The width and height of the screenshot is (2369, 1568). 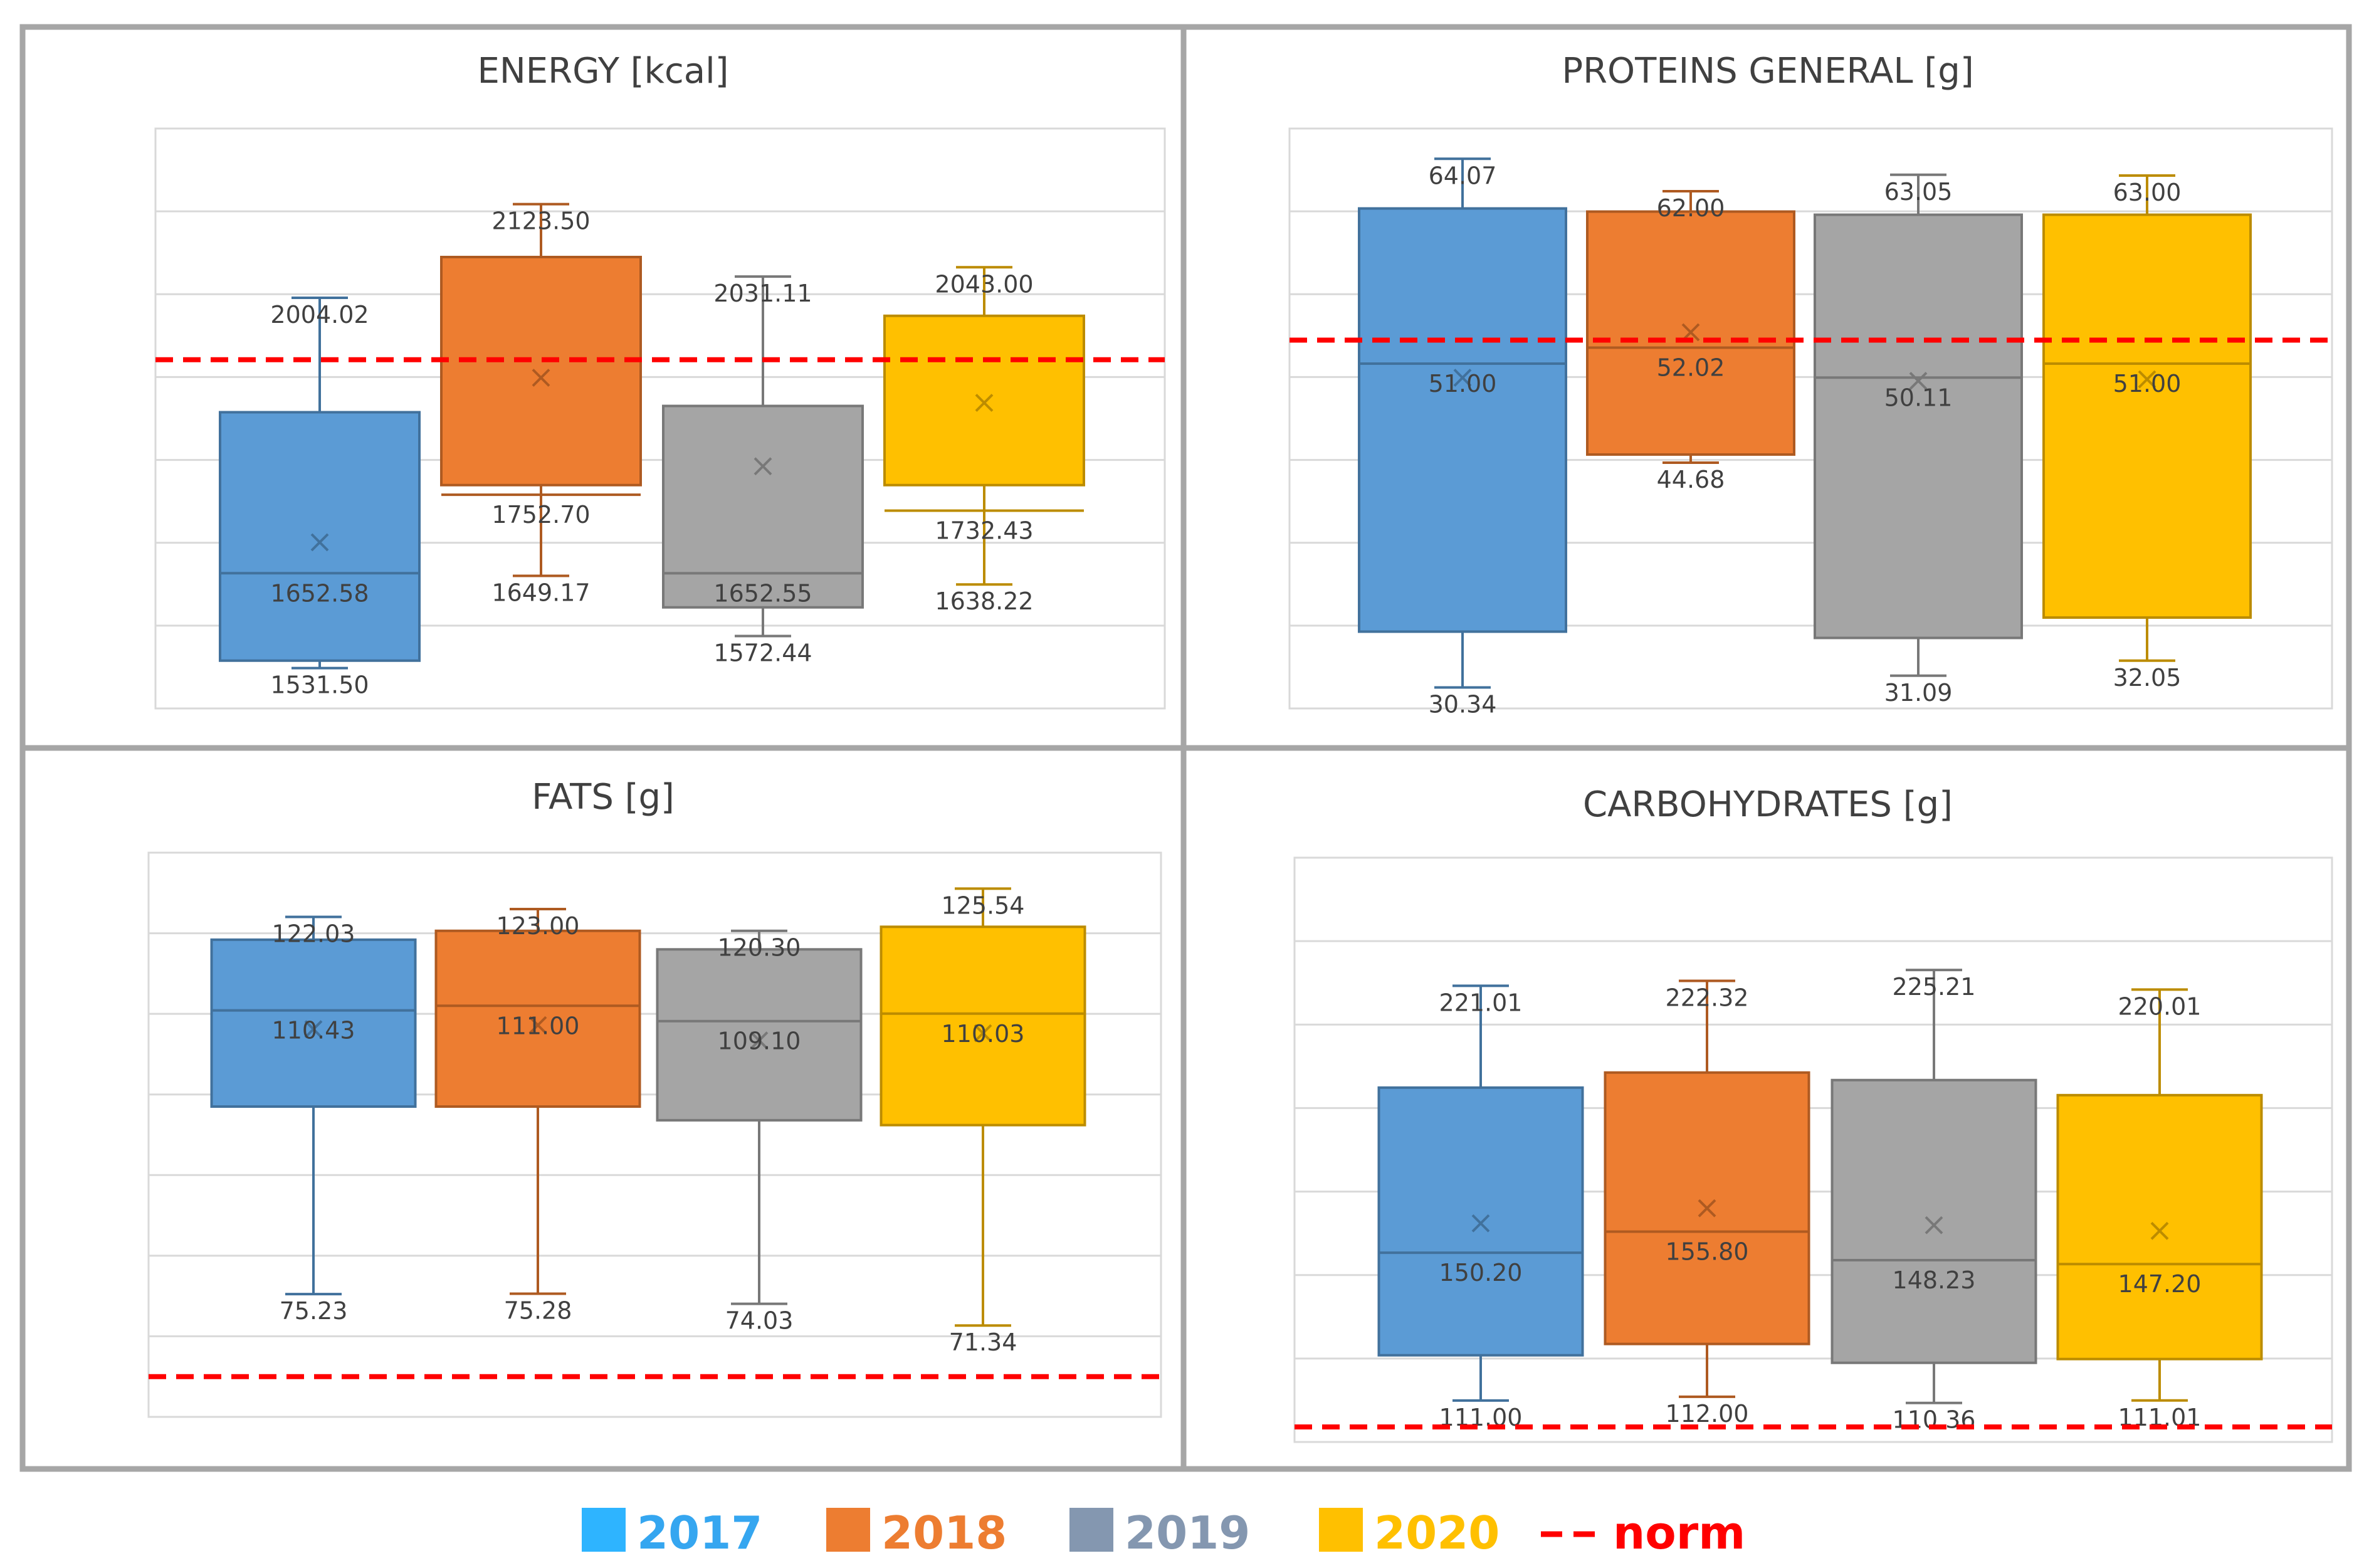 I want to click on label-max: 63.00, so click(x=2147, y=192).